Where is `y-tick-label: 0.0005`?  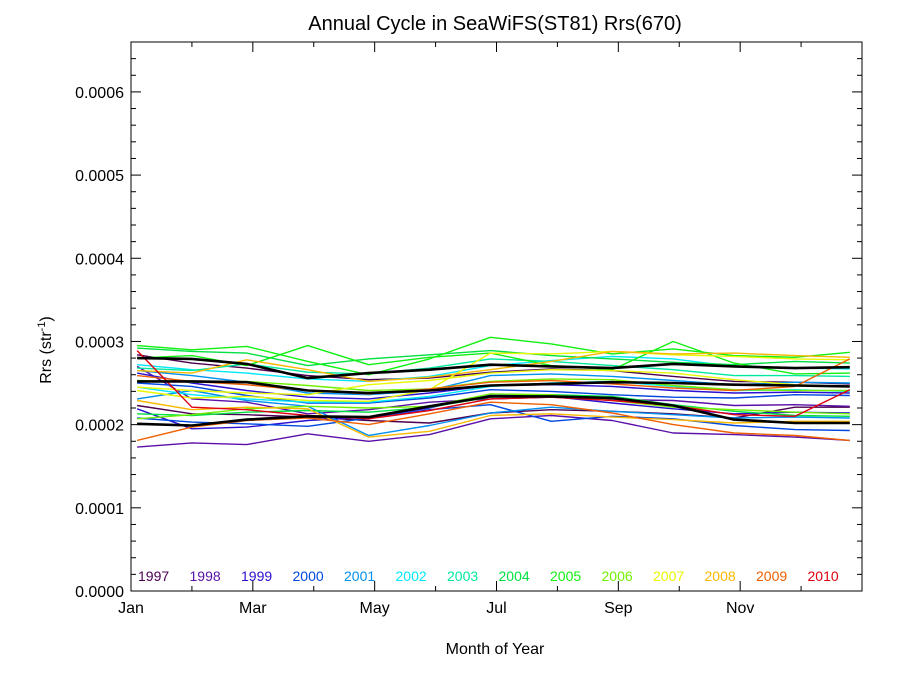
y-tick-label: 0.0005 is located at coordinates (99, 176).